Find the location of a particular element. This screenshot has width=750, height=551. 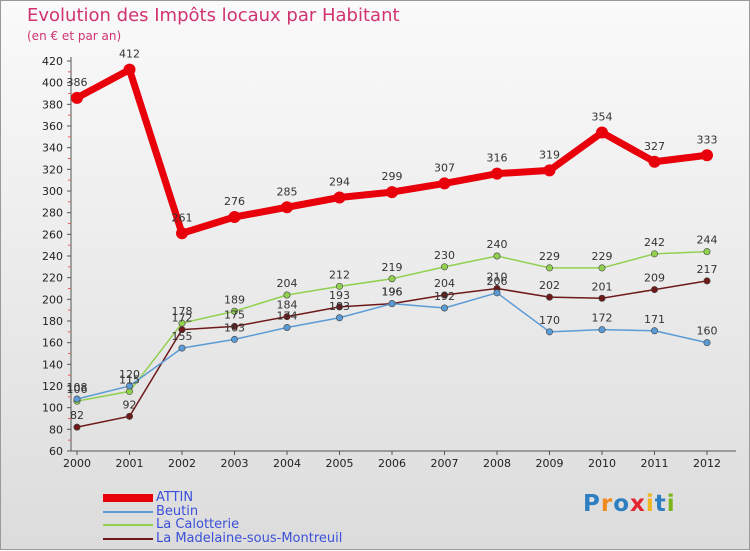

y-tick-label: 280 is located at coordinates (52, 213).